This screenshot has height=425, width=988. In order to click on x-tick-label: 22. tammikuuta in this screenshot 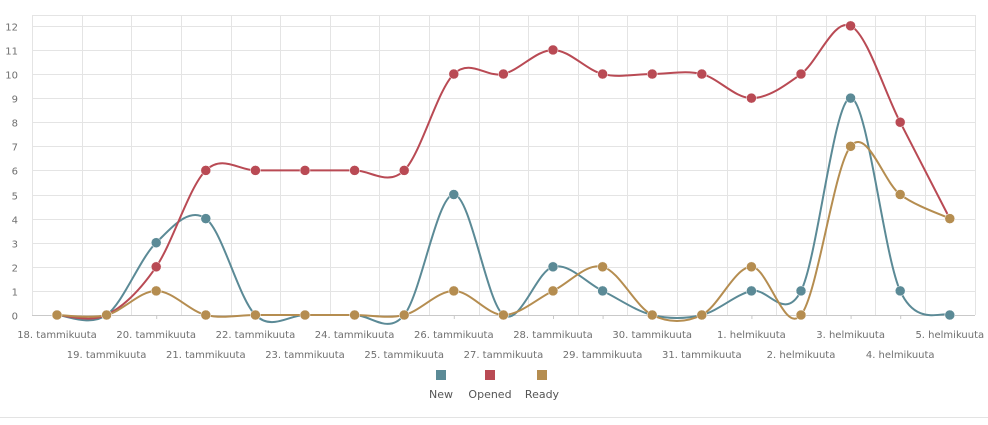, I will do `click(256, 335)`.